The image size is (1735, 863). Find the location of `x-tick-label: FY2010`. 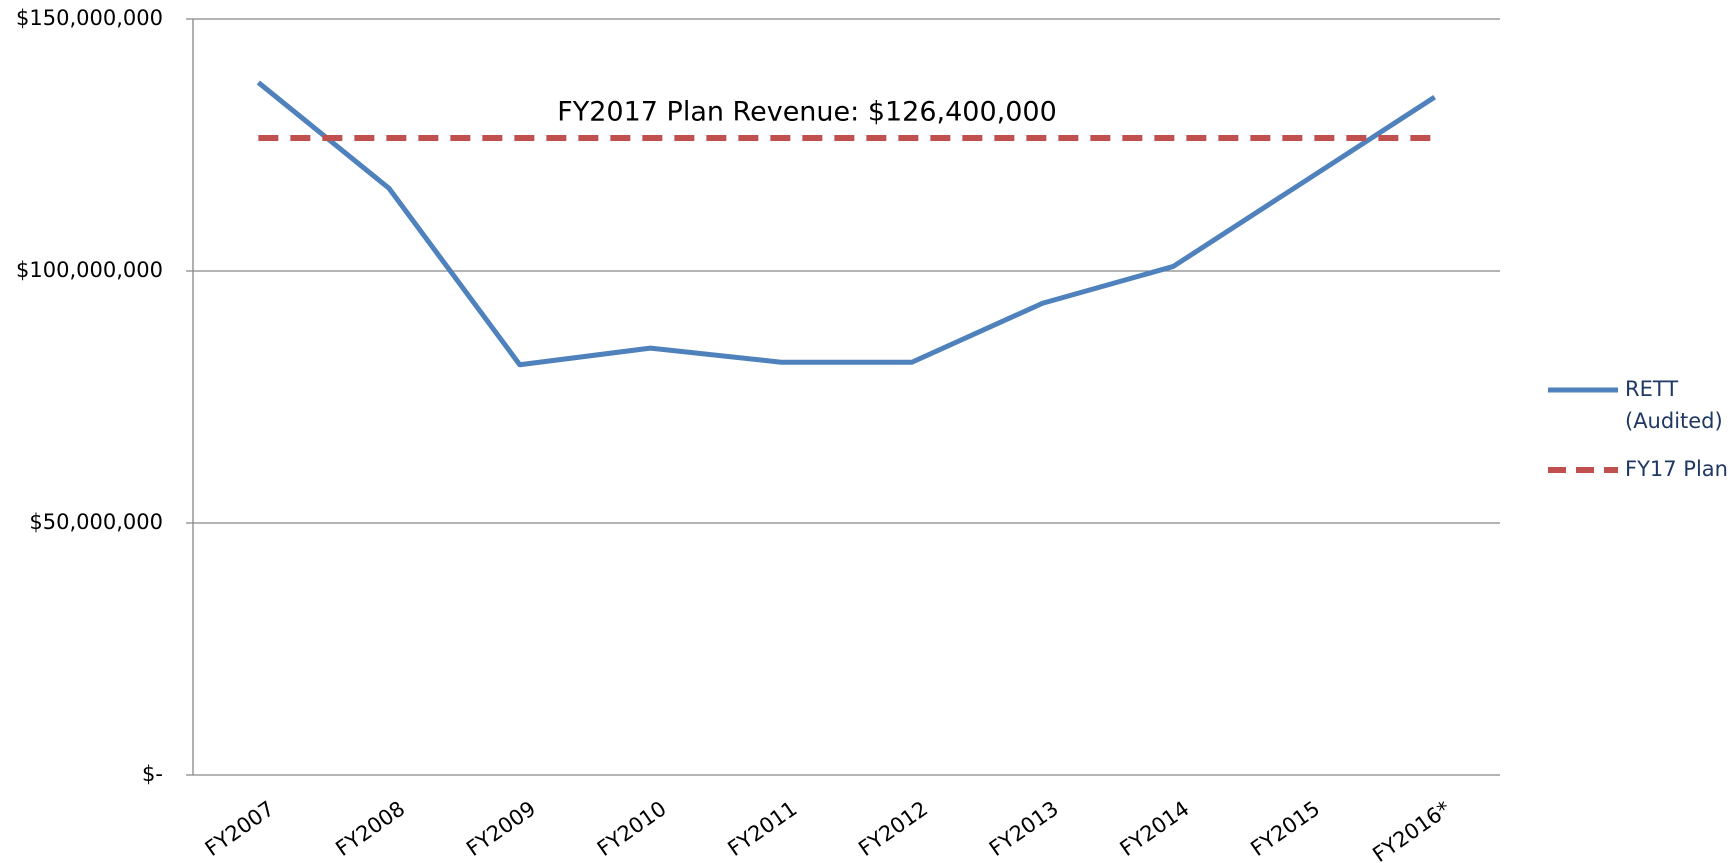

x-tick-label: FY2010 is located at coordinates (632, 828).